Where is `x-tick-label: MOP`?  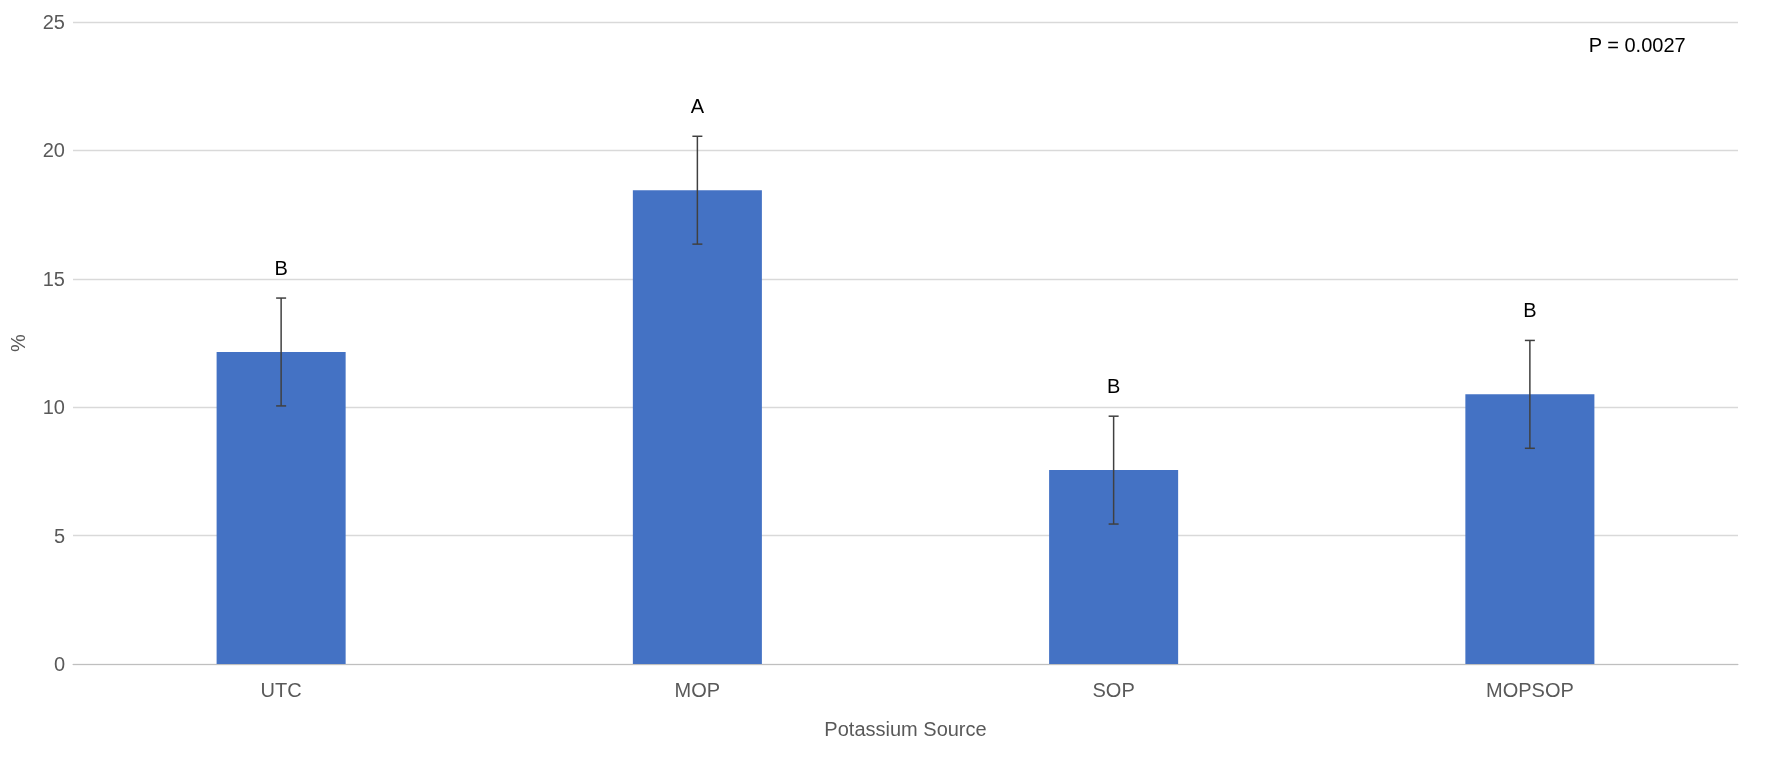
x-tick-label: MOP is located at coordinates (697, 690).